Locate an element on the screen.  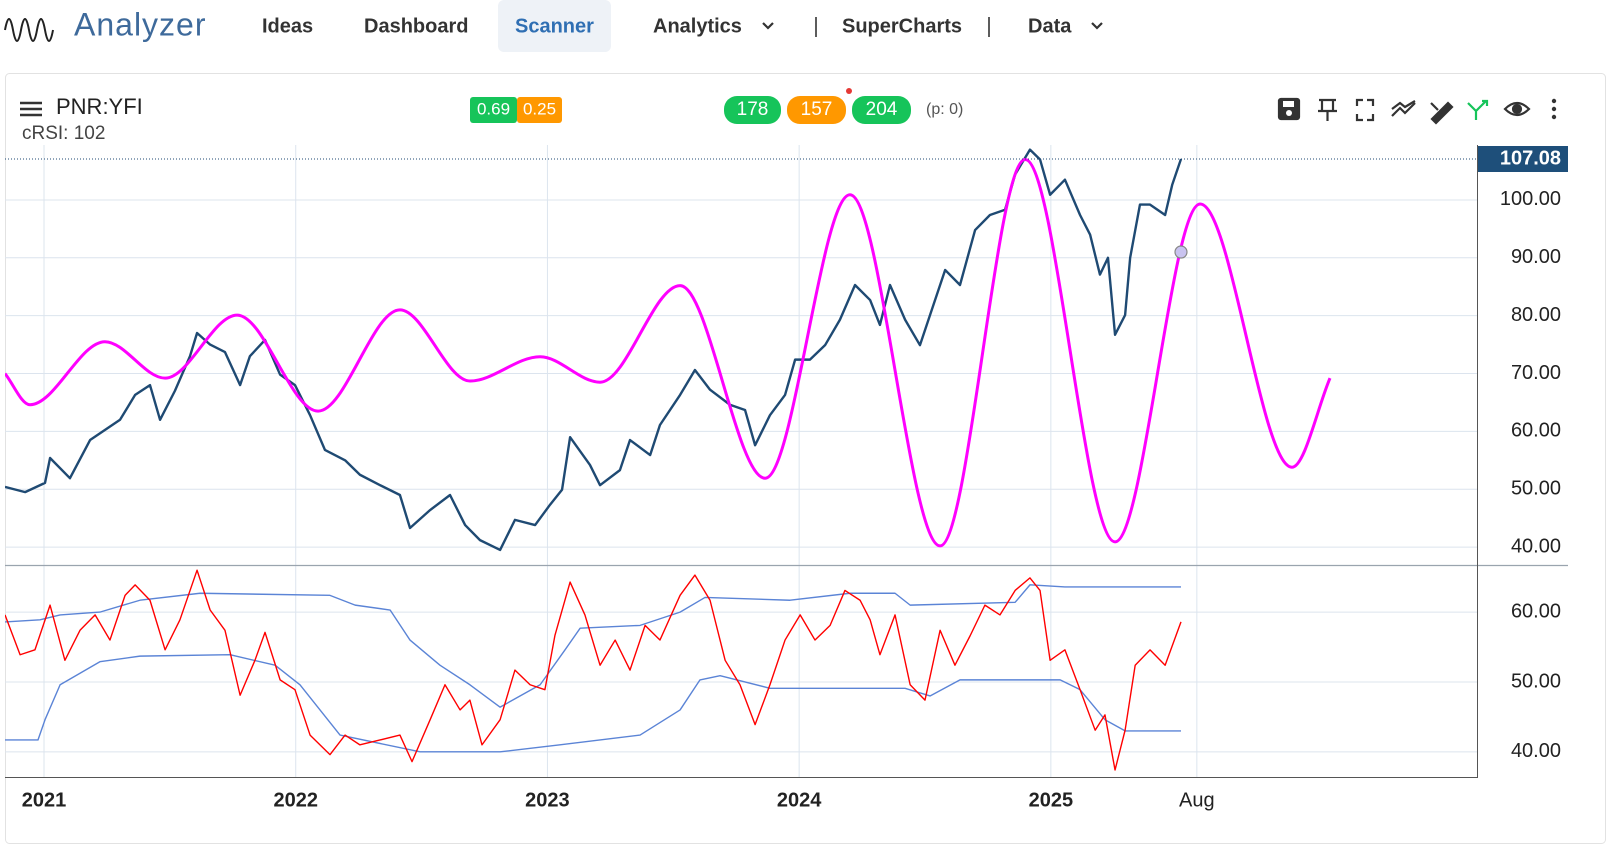
indicator-label: cRSI: 102 is located at coordinates (63, 133).